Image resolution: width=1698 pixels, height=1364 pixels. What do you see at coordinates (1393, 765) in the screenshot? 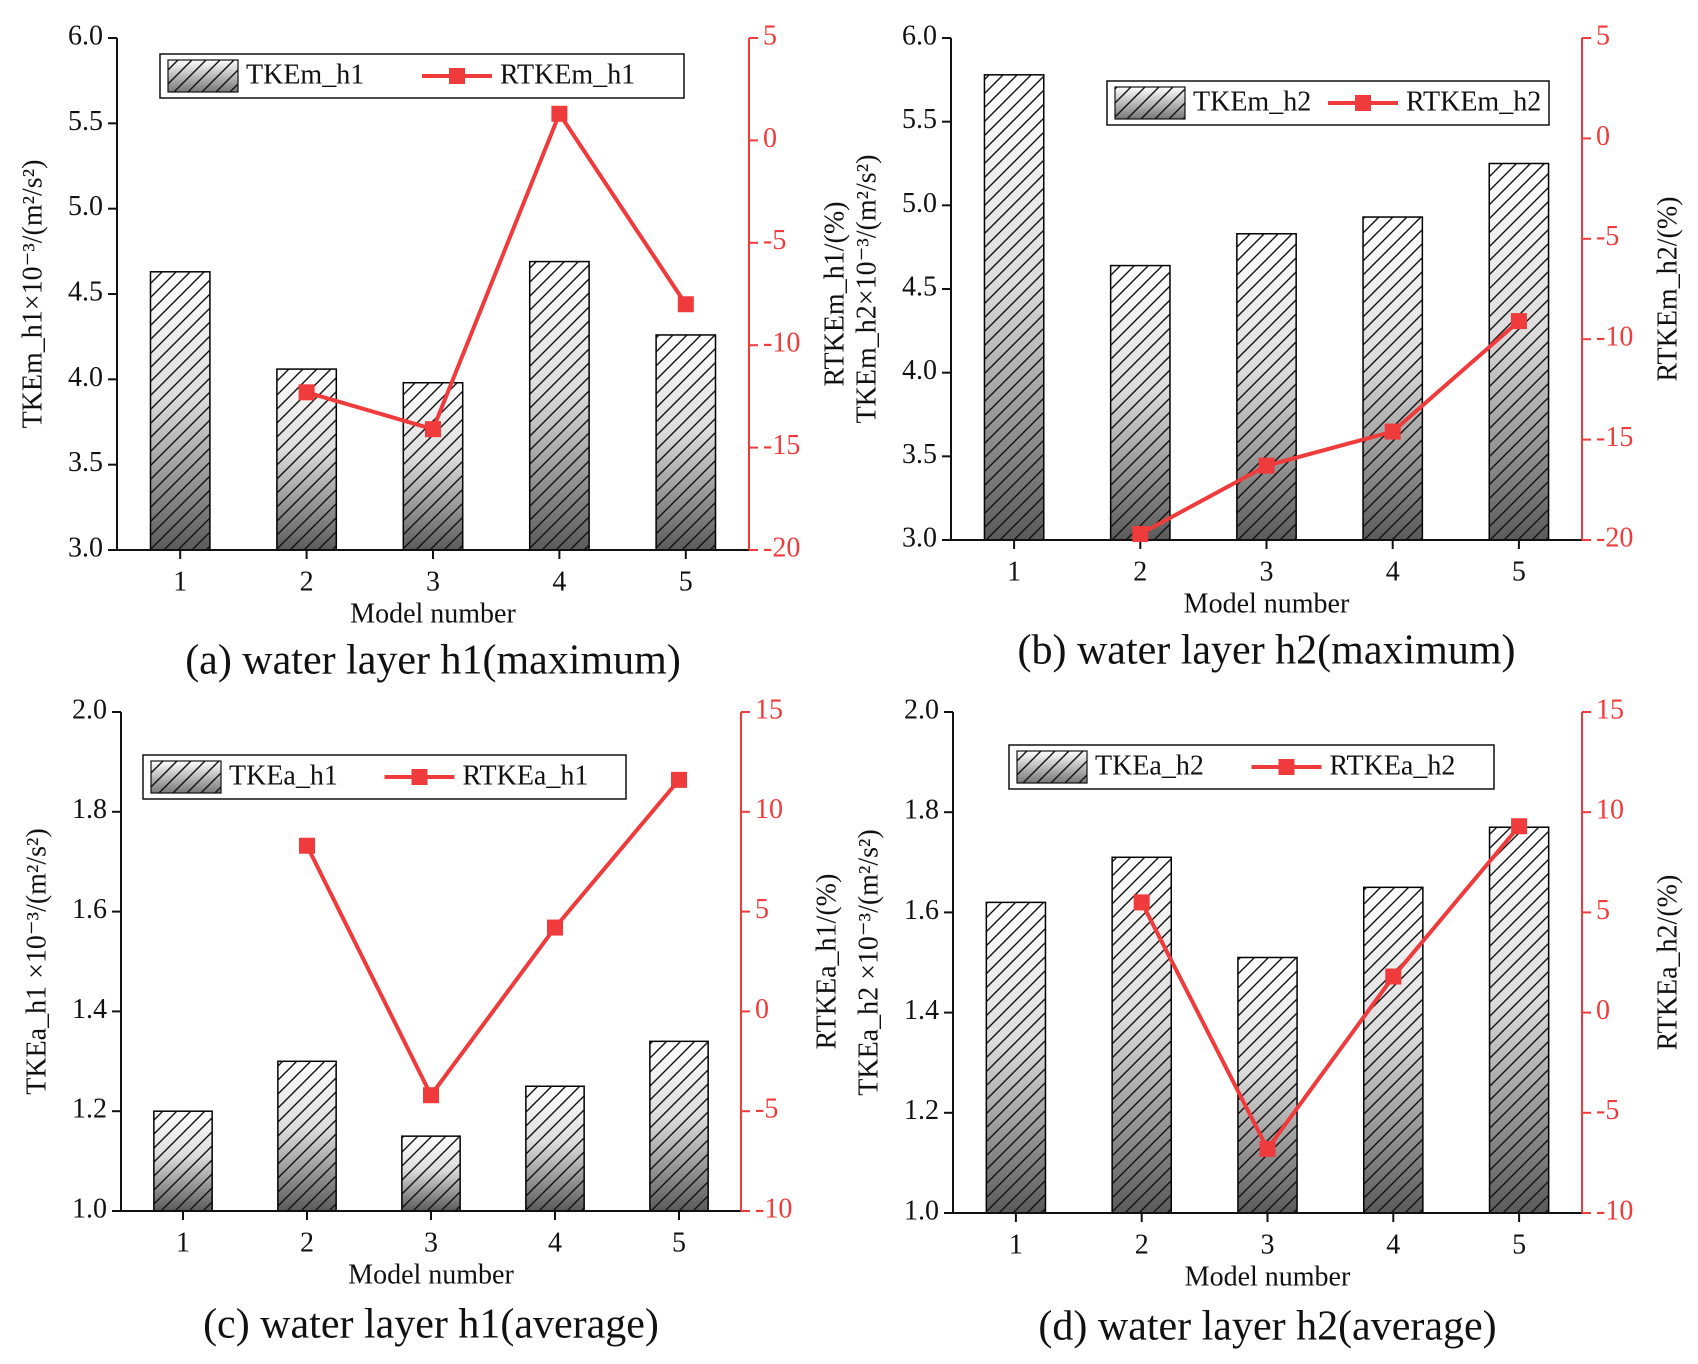
I see `legend-label: RTKEa_h2` at bounding box center [1393, 765].